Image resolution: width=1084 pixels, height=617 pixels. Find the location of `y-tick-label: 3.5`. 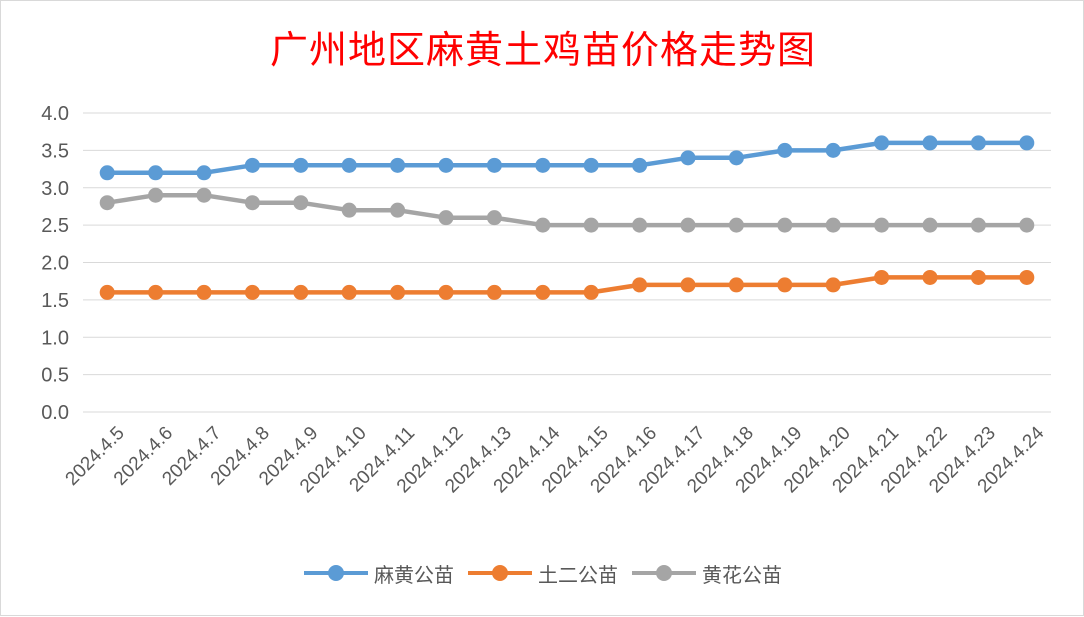

y-tick-label: 3.5 is located at coordinates (55, 151).